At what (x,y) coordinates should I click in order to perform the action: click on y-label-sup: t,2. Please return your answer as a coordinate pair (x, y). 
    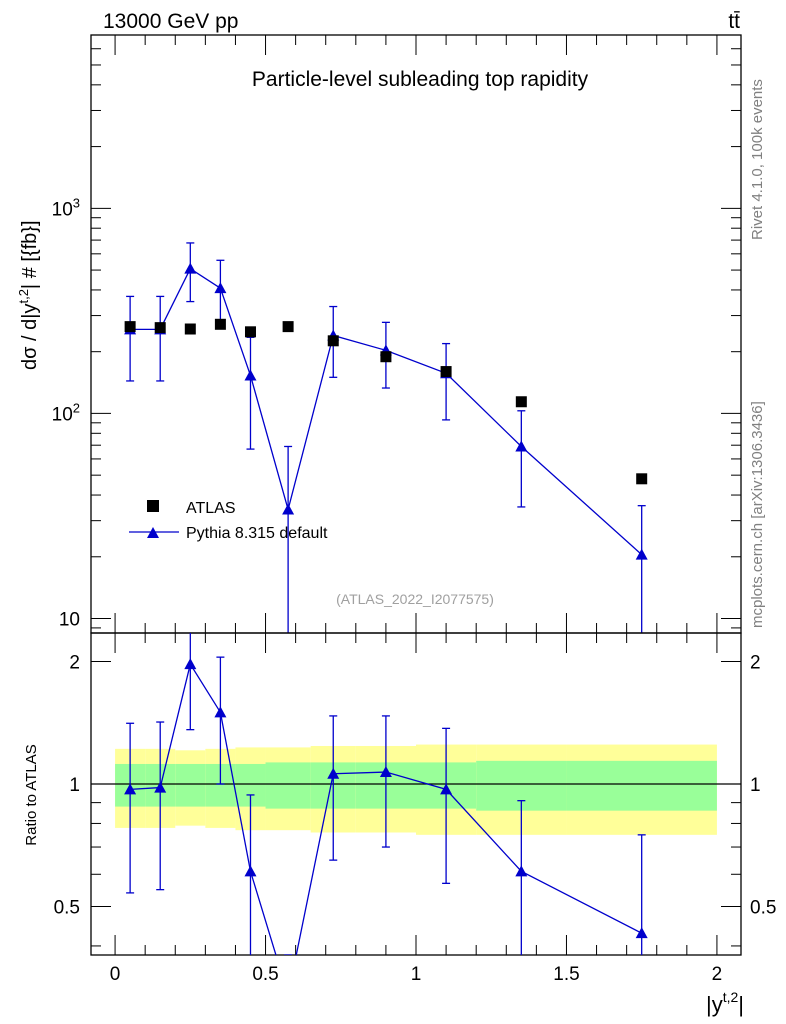
    Looking at the image, I should click on (23, 296).